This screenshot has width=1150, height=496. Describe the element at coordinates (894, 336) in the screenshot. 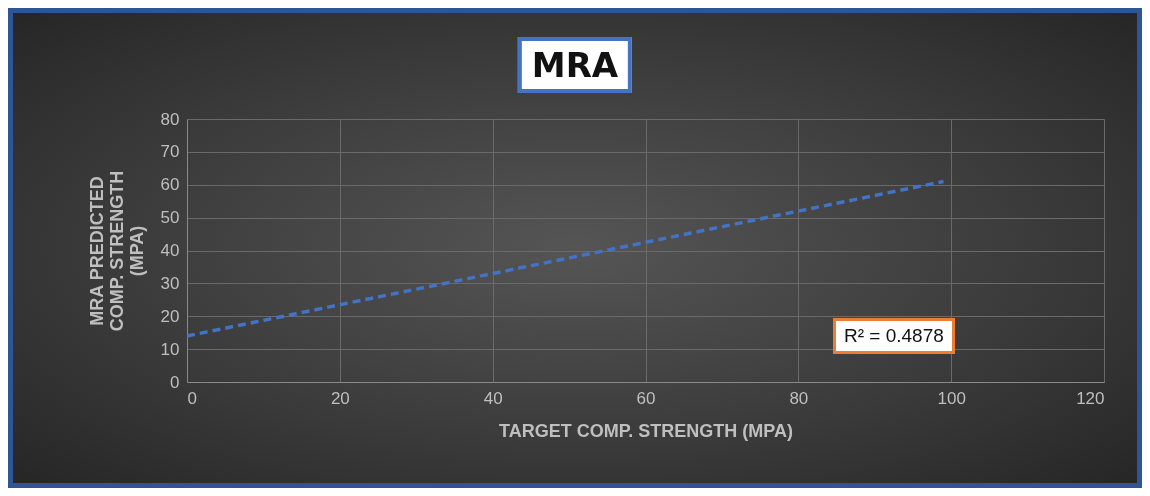

I see `annotation: R² = 0.4878` at that location.